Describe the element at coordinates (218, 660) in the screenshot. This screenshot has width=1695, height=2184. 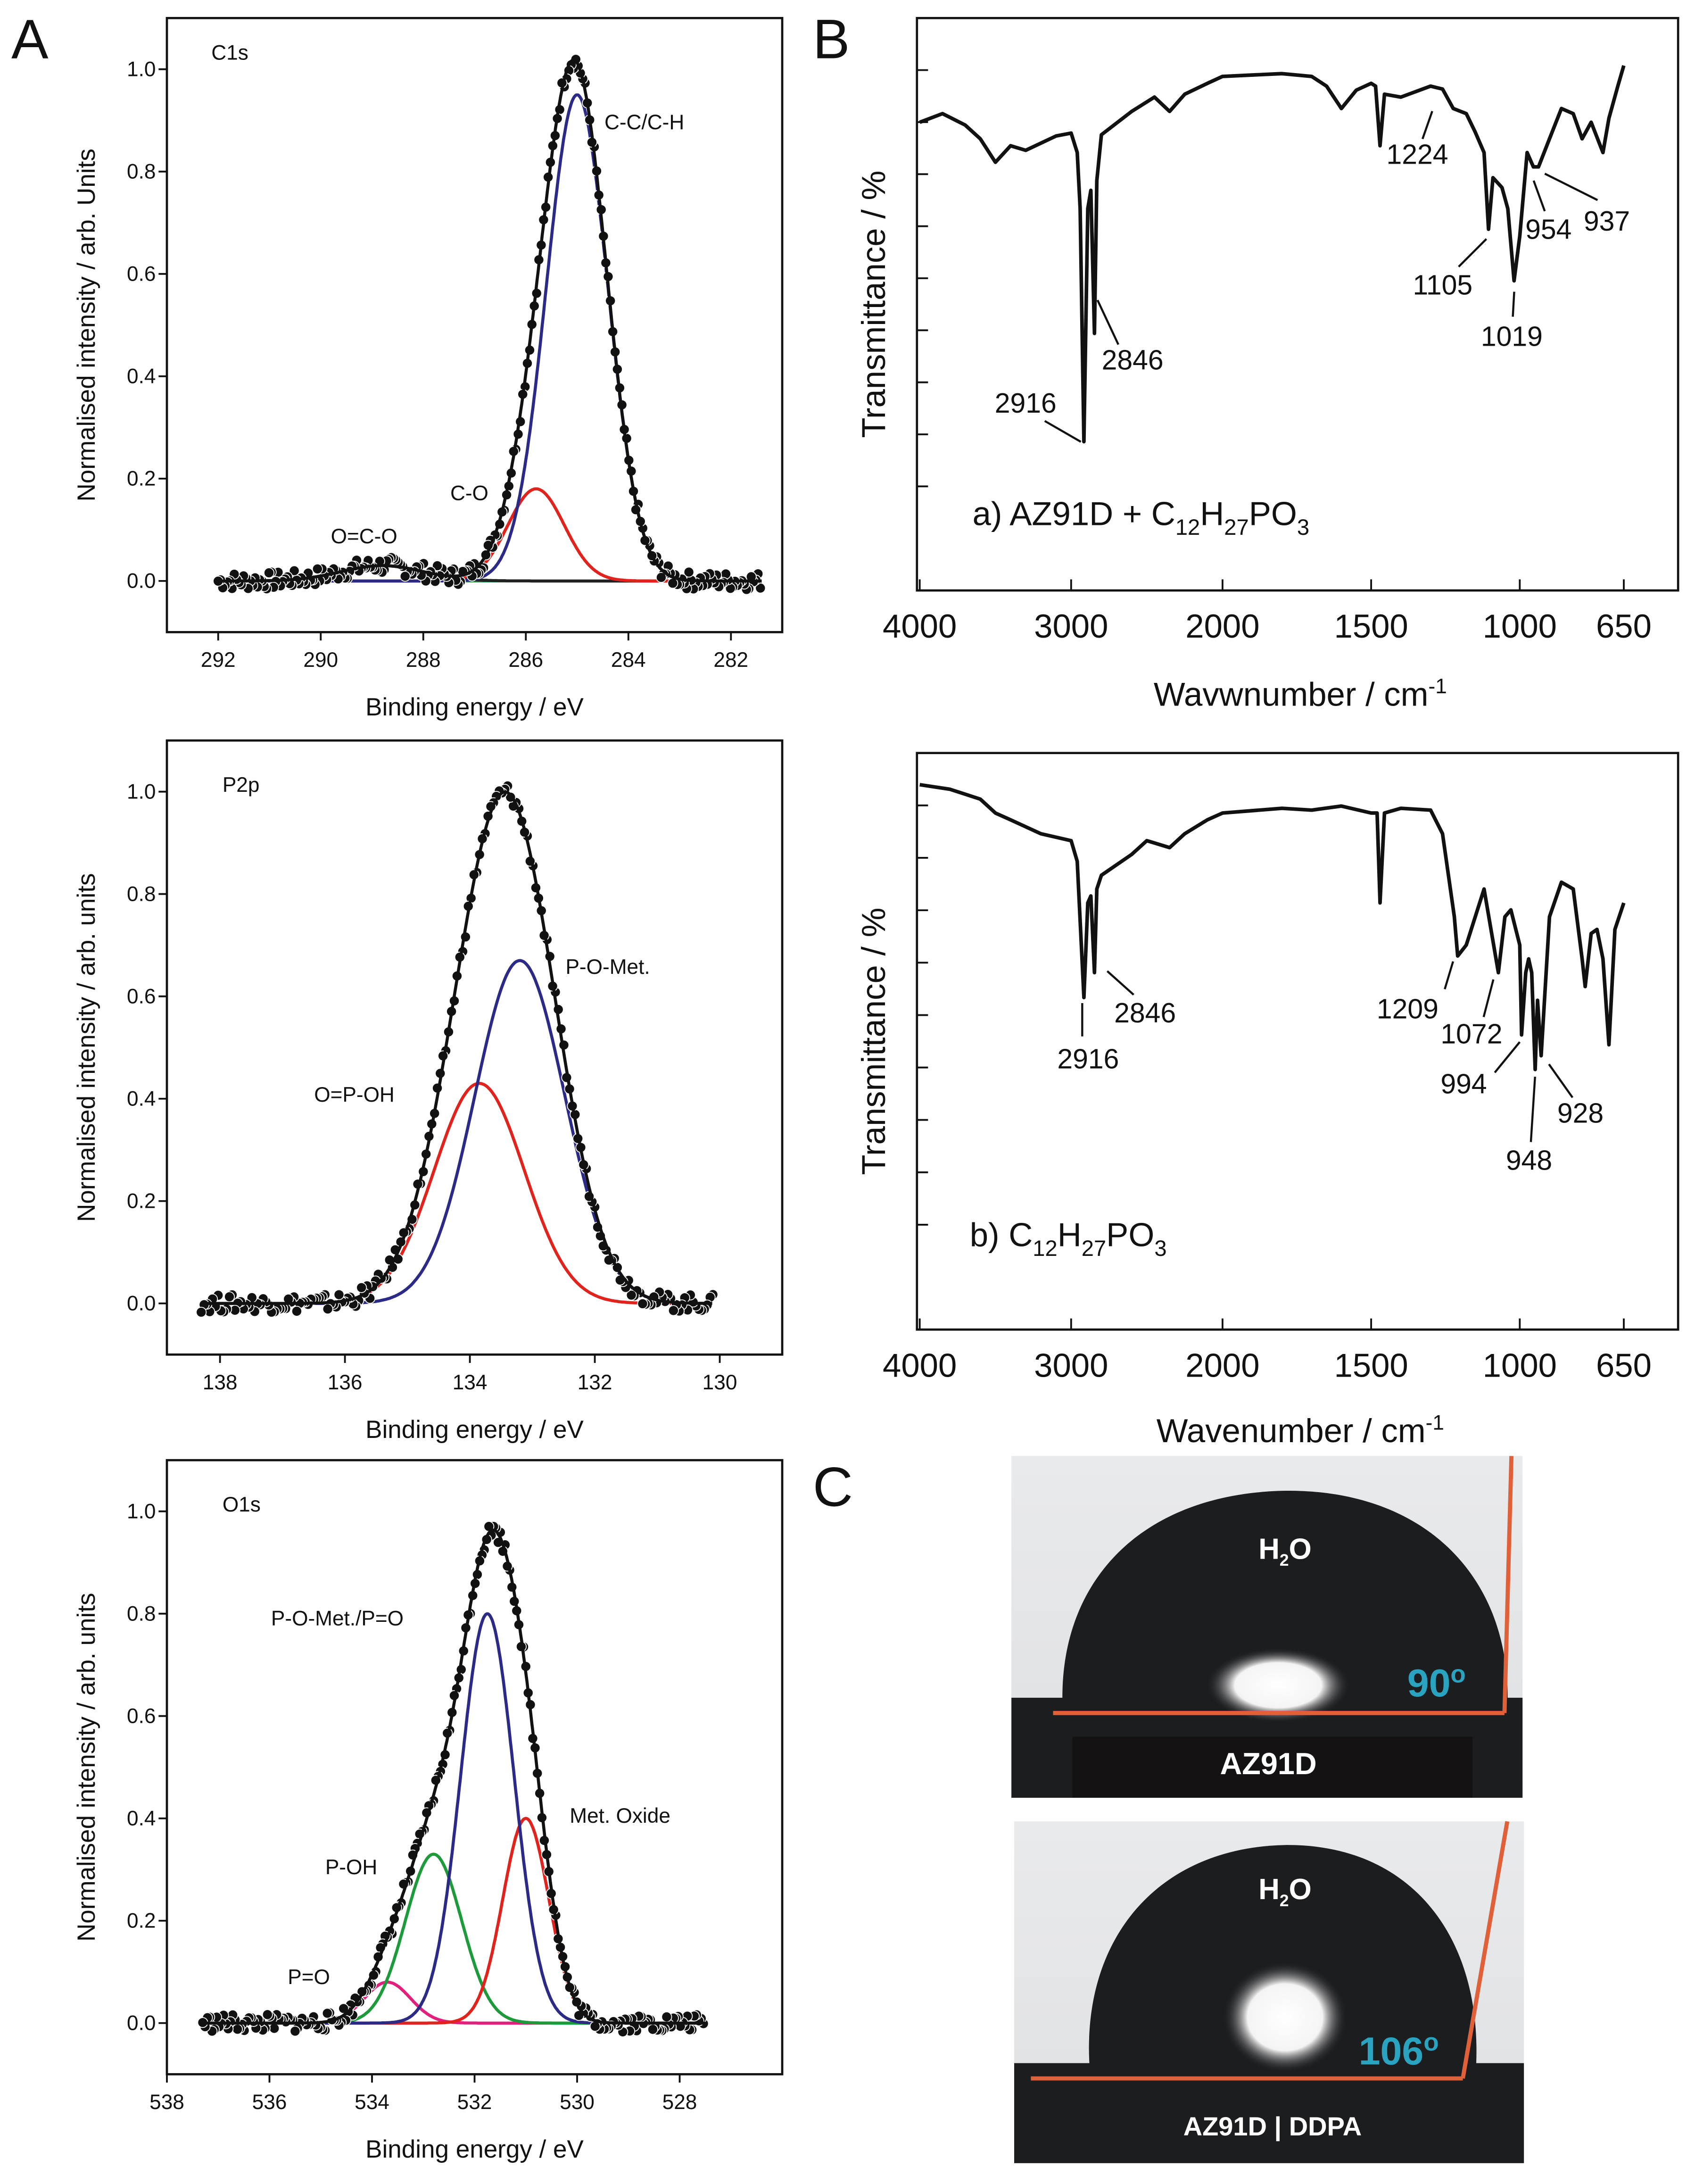
I see `x-tick-label: 292` at that location.